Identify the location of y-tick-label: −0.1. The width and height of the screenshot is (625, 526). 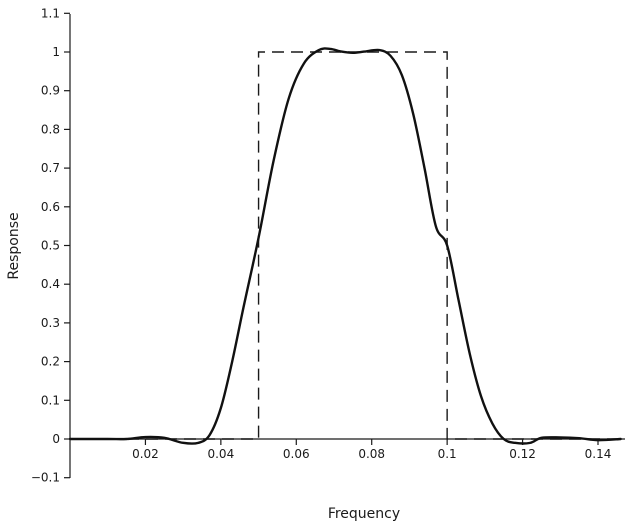
(45, 478).